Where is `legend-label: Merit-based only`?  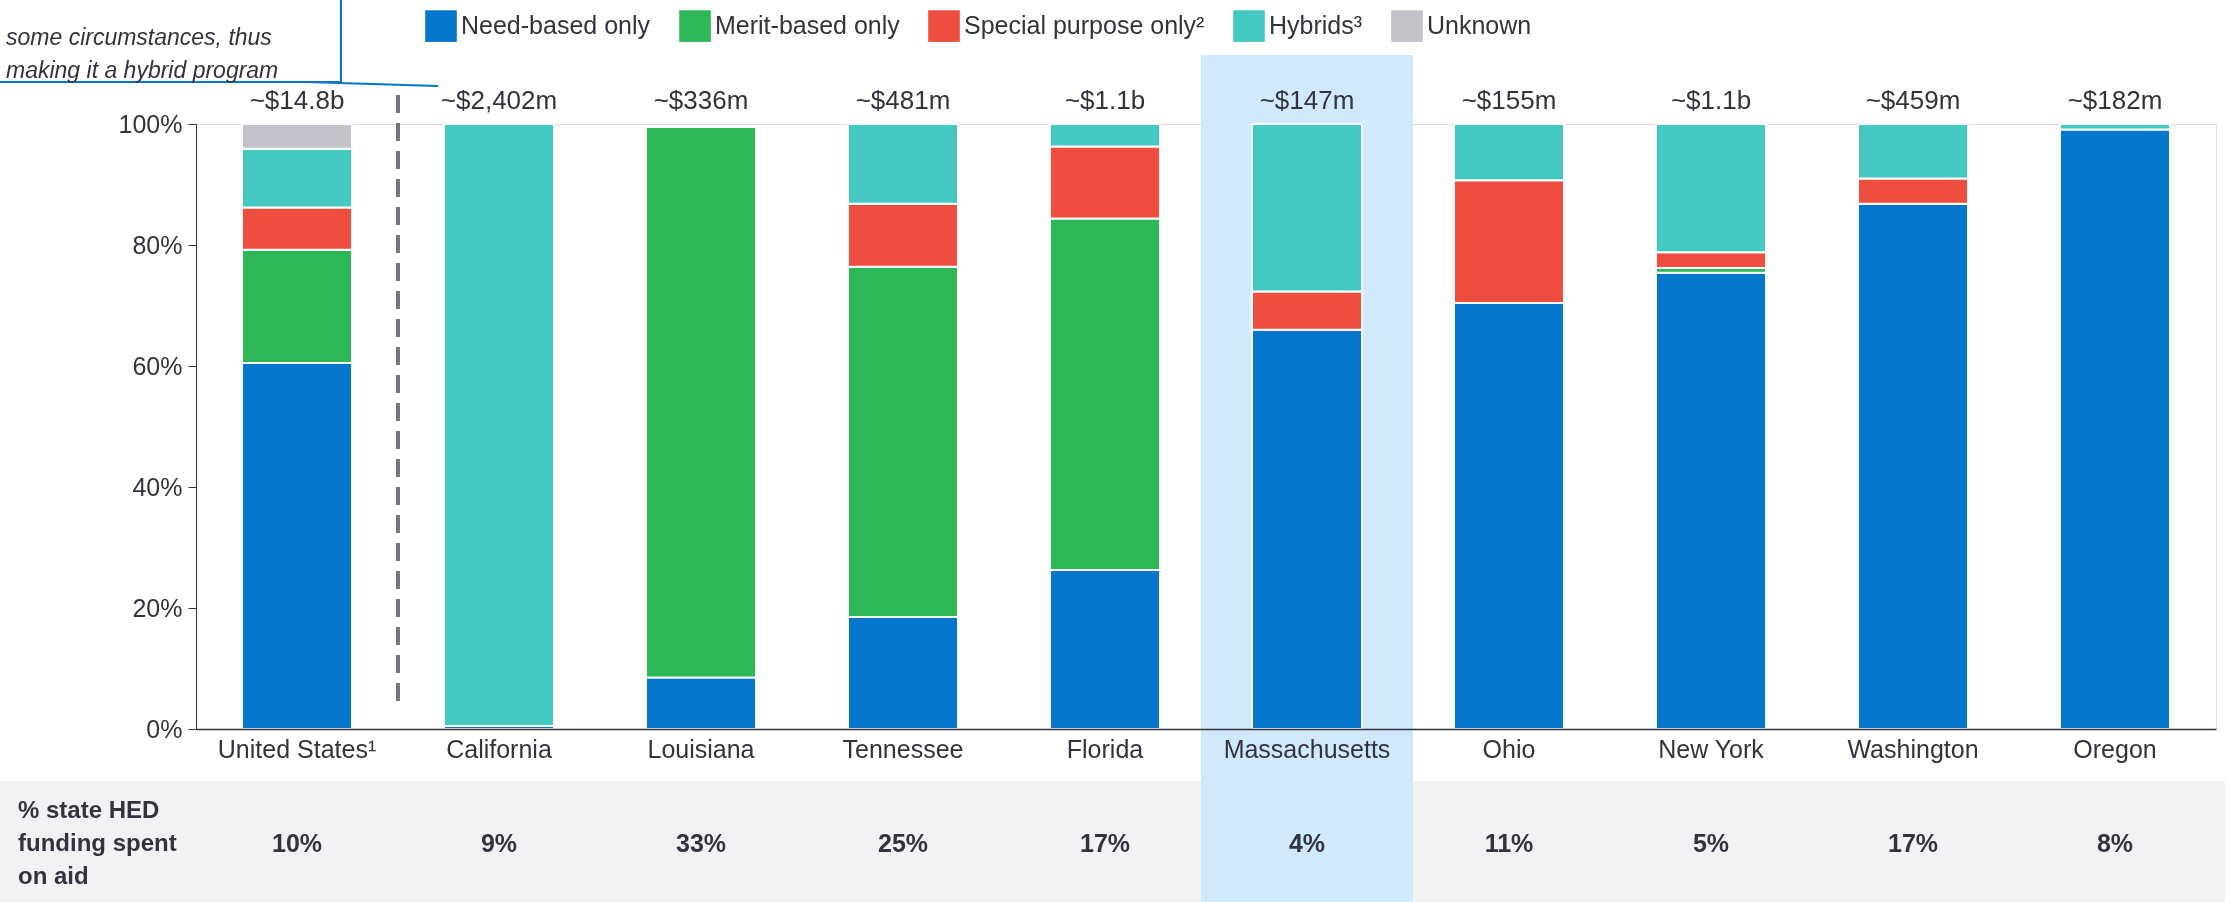 legend-label: Merit-based only is located at coordinates (808, 25).